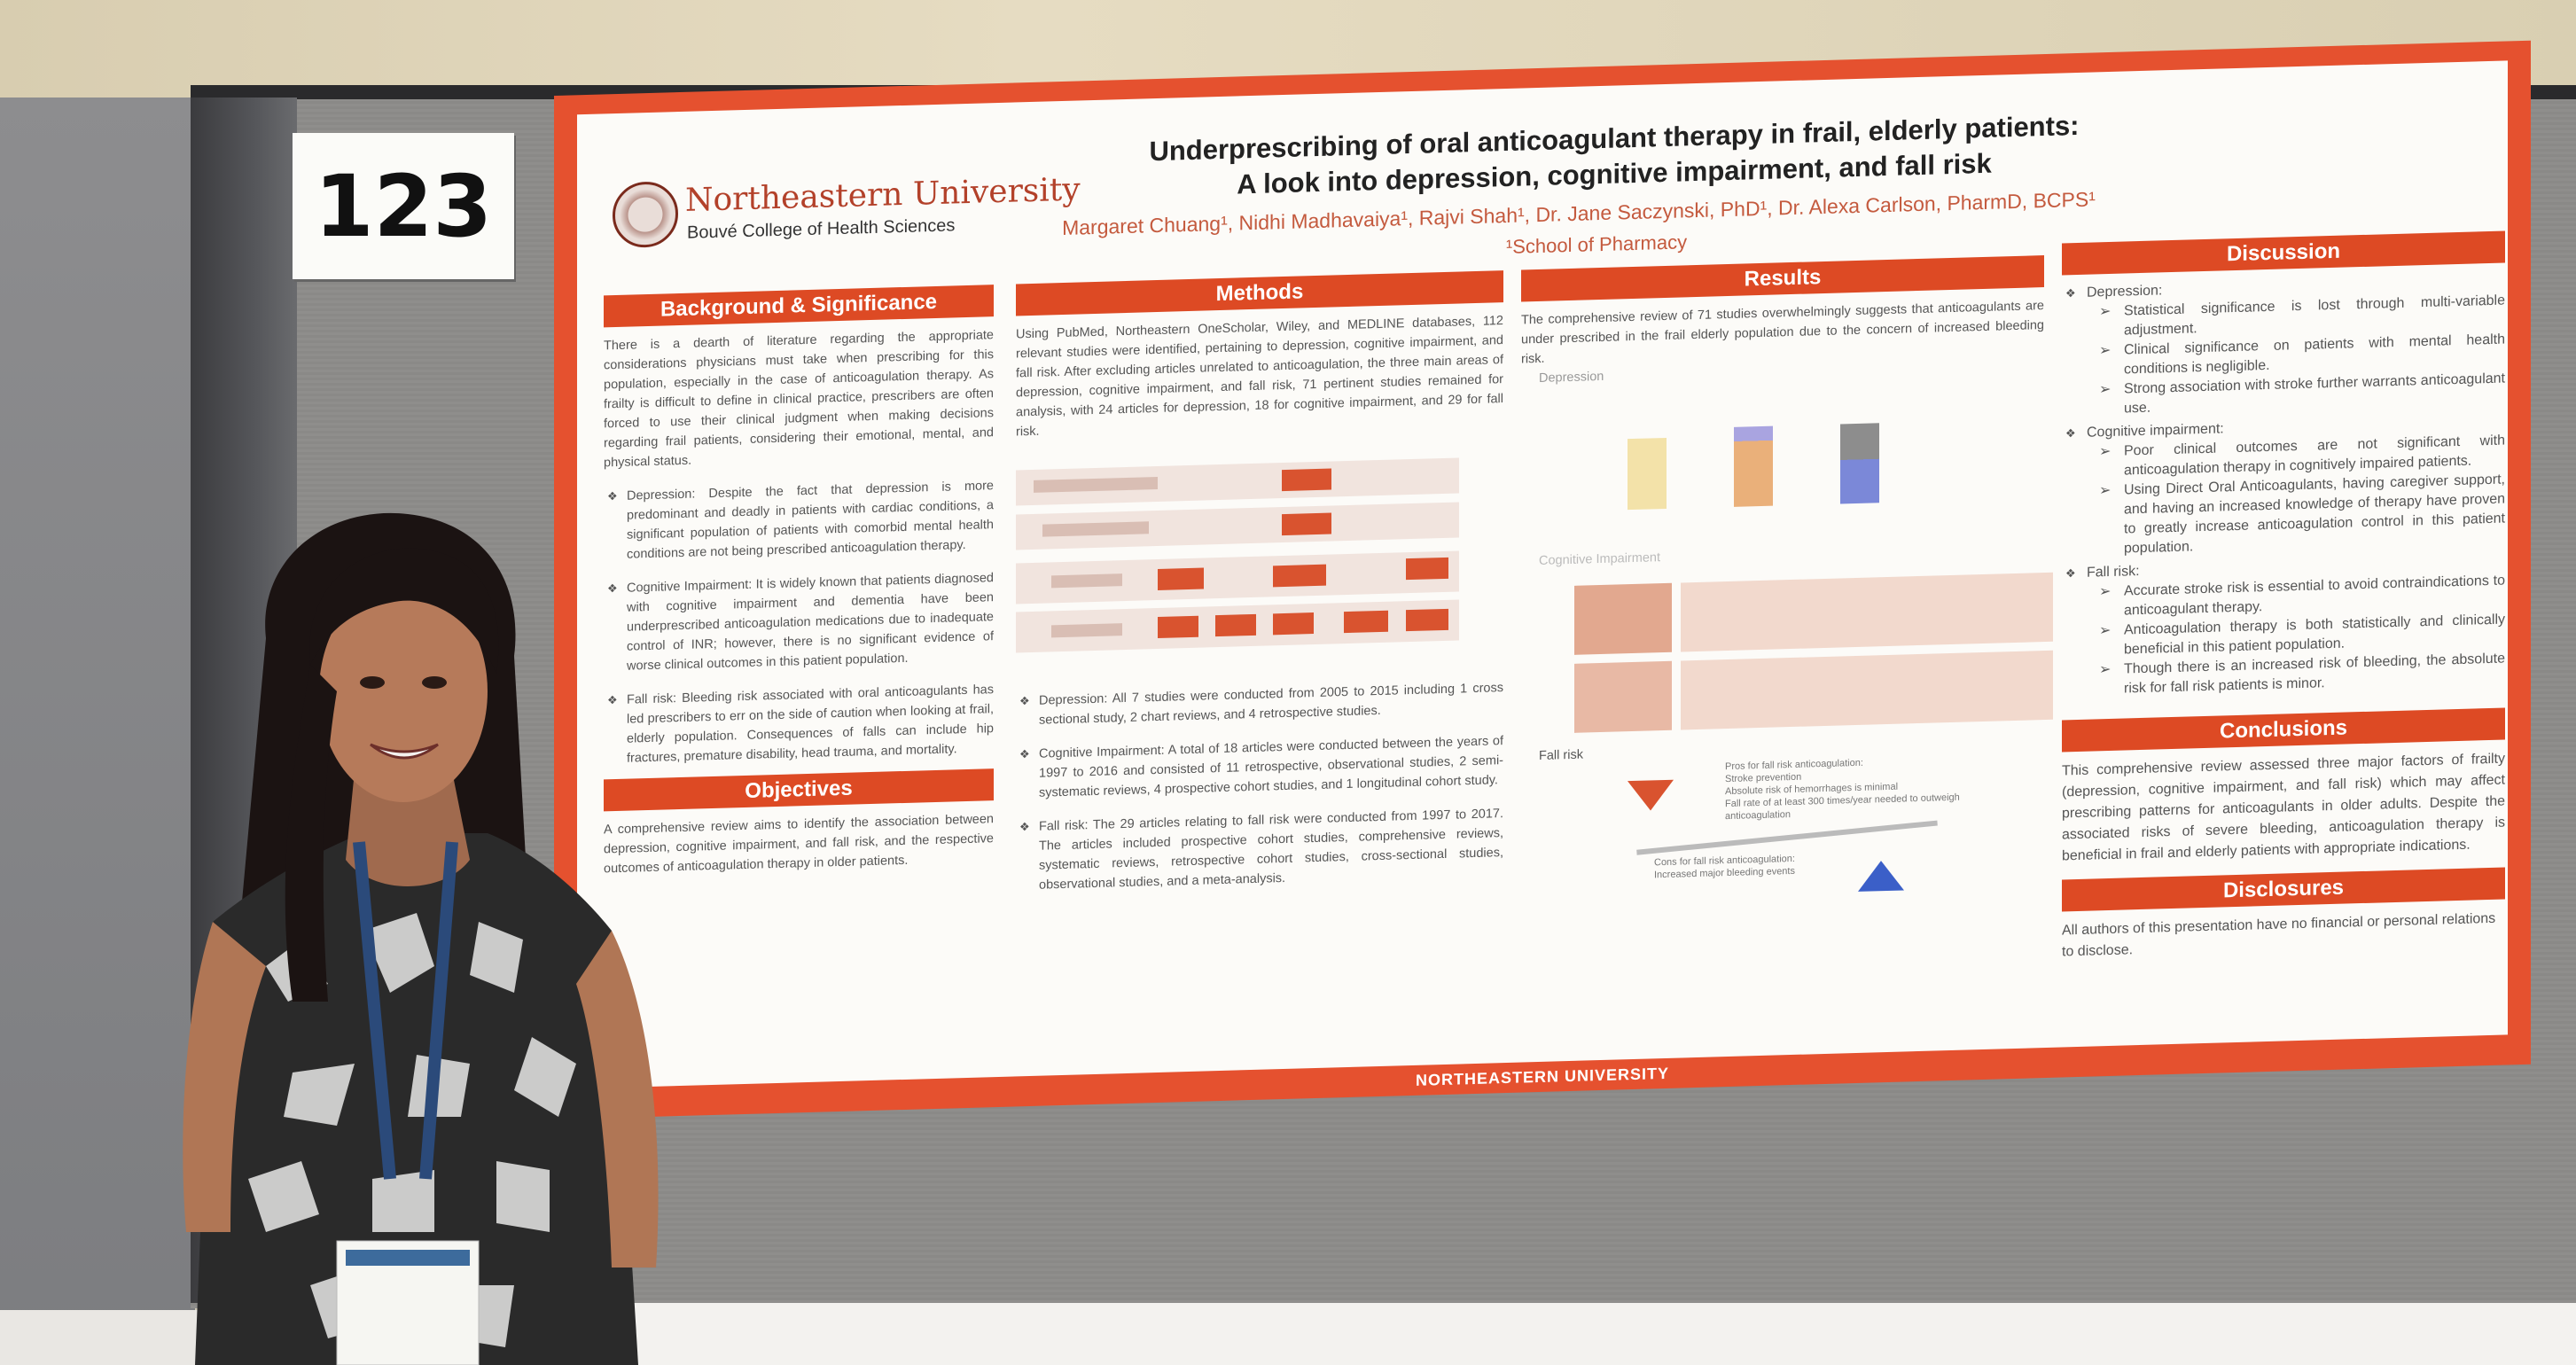 The height and width of the screenshot is (1365, 2576). I want to click on right-arm, so click(617, 1099).